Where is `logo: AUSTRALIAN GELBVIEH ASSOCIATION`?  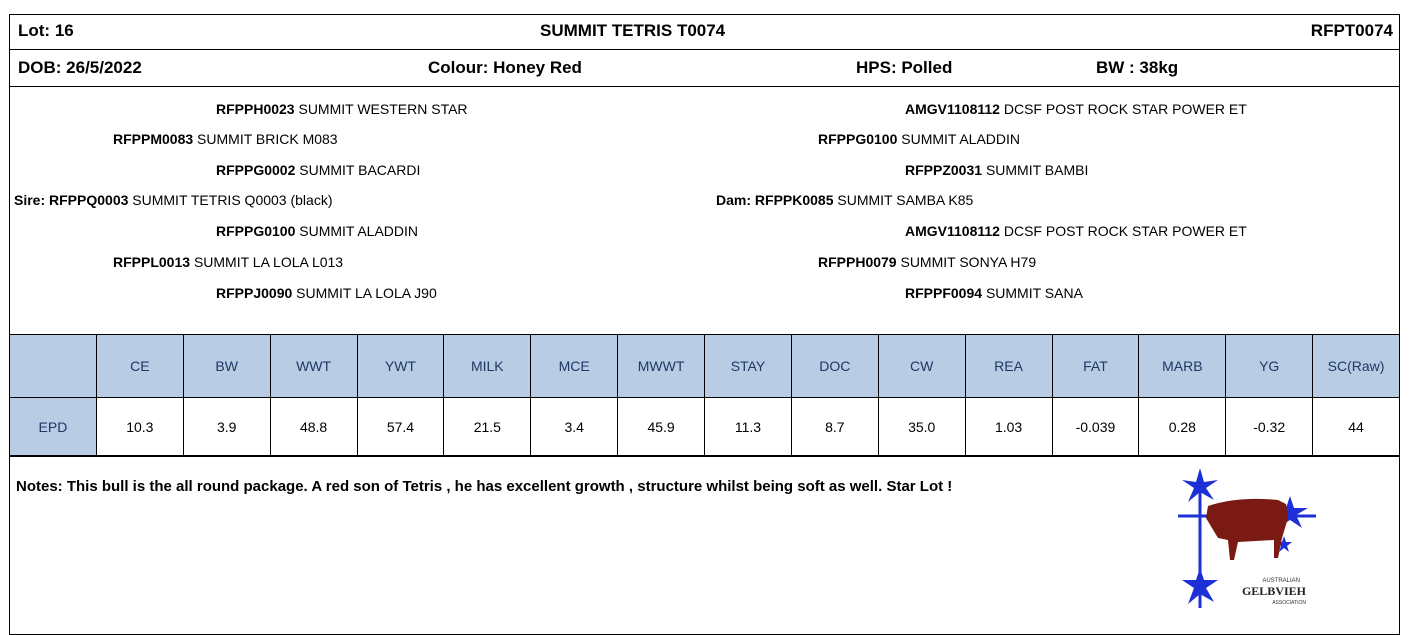 logo: AUSTRALIAN GELBVIEH ASSOCIATION is located at coordinates (1247, 538).